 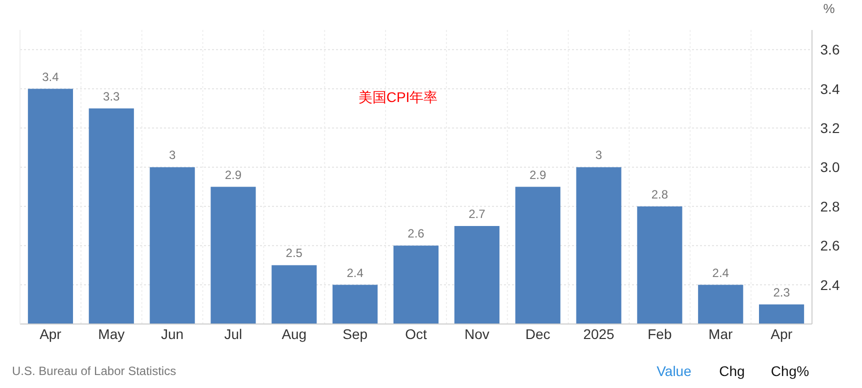 I want to click on text: Chg%, so click(x=790, y=371).